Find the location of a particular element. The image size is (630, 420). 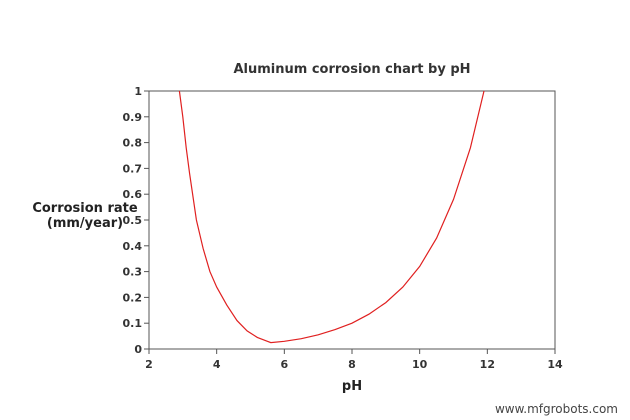

x-tick-label: 2 is located at coordinates (149, 364).